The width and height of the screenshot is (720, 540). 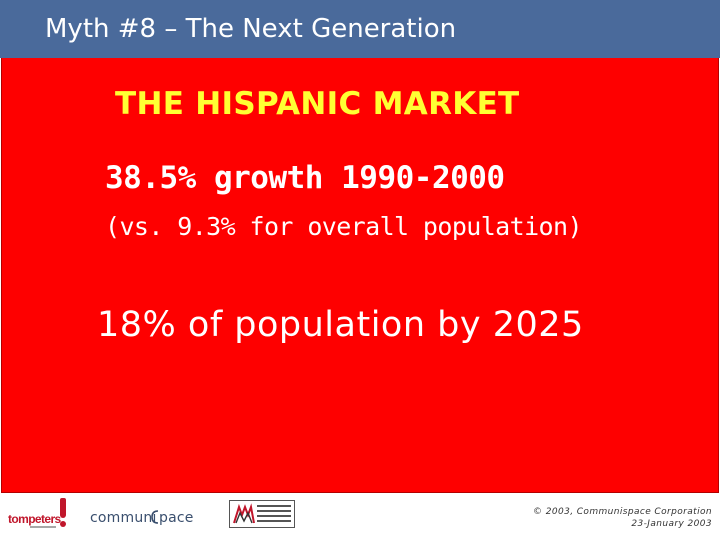 I want to click on slide-title: Myth #8 – The Next Generation, so click(x=251, y=29).